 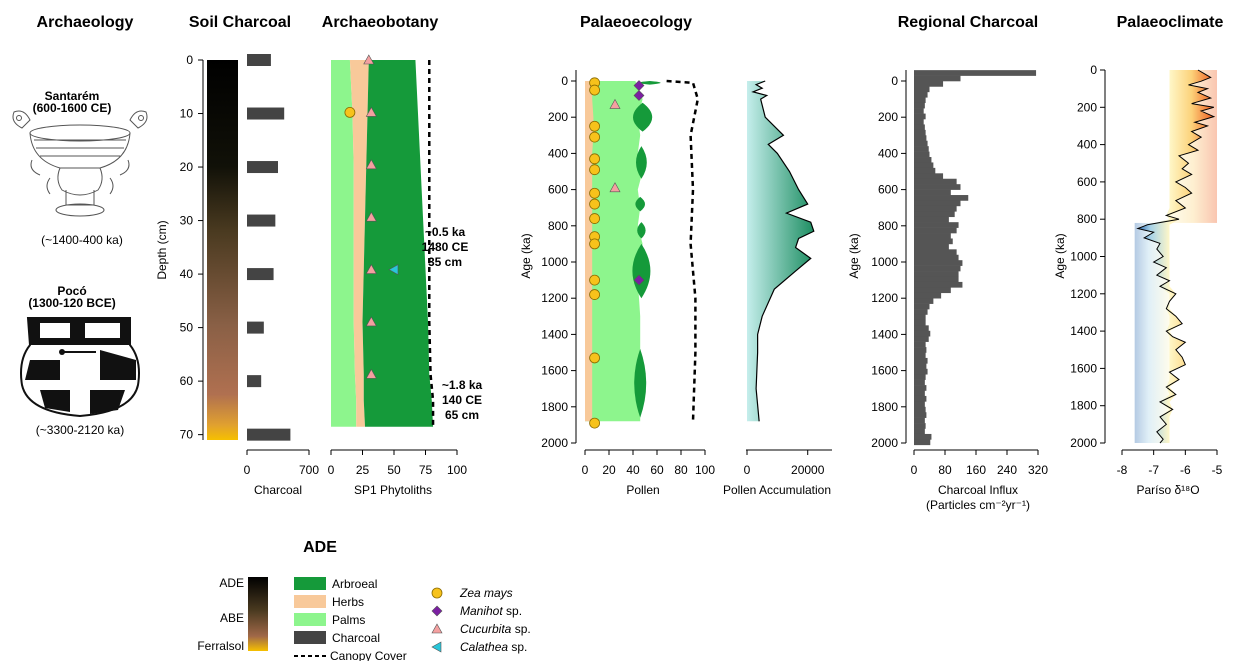 What do you see at coordinates (512, 611) in the screenshot?
I see `legend-marker-label-suffix: sp.` at bounding box center [512, 611].